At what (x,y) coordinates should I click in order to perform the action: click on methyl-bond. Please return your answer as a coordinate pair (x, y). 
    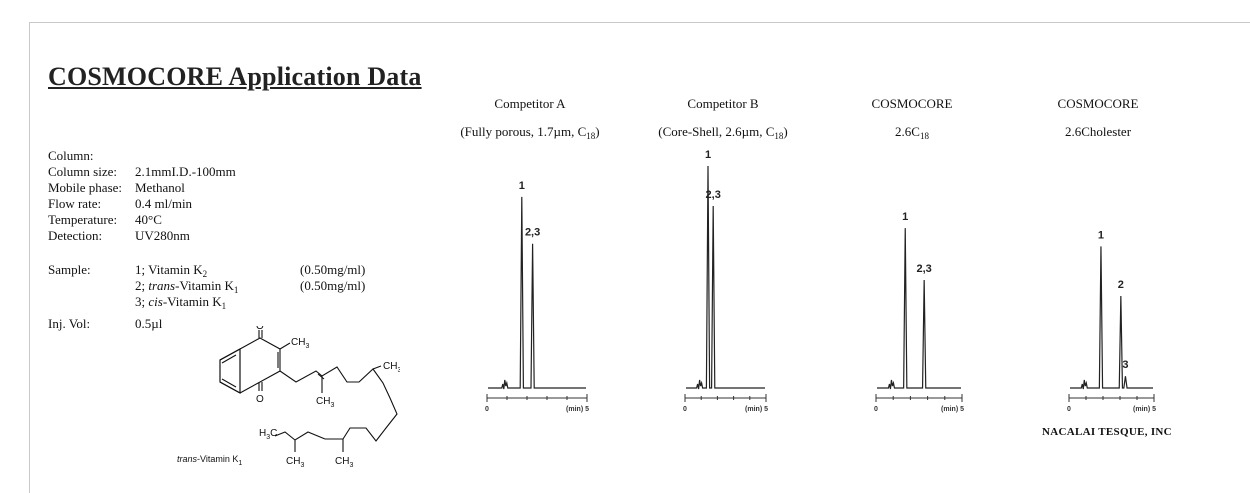
    Looking at the image, I should click on (285, 346).